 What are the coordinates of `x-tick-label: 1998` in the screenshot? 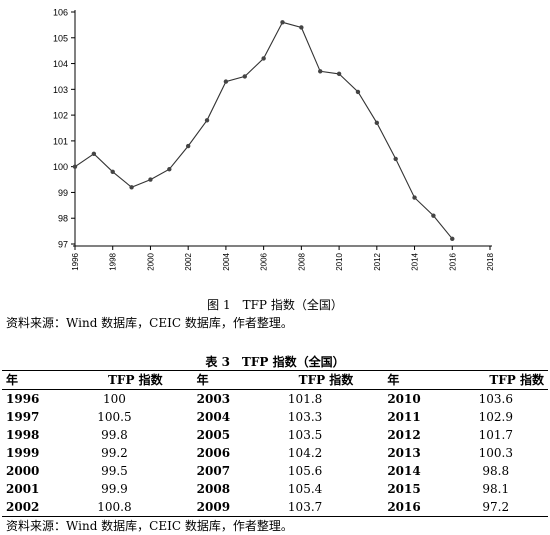 It's located at (113, 261).